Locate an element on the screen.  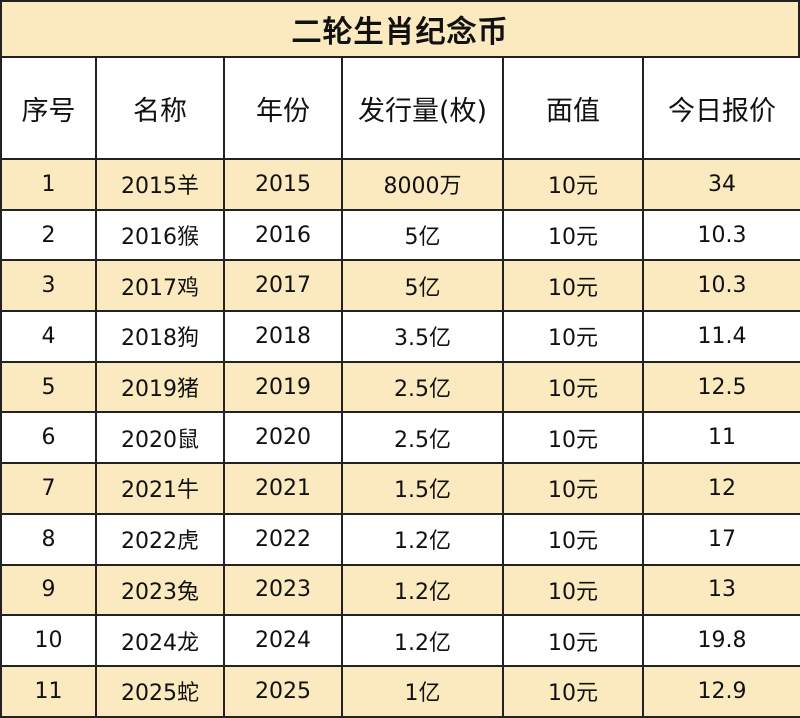
cell-index: 9 is located at coordinates (48, 590).